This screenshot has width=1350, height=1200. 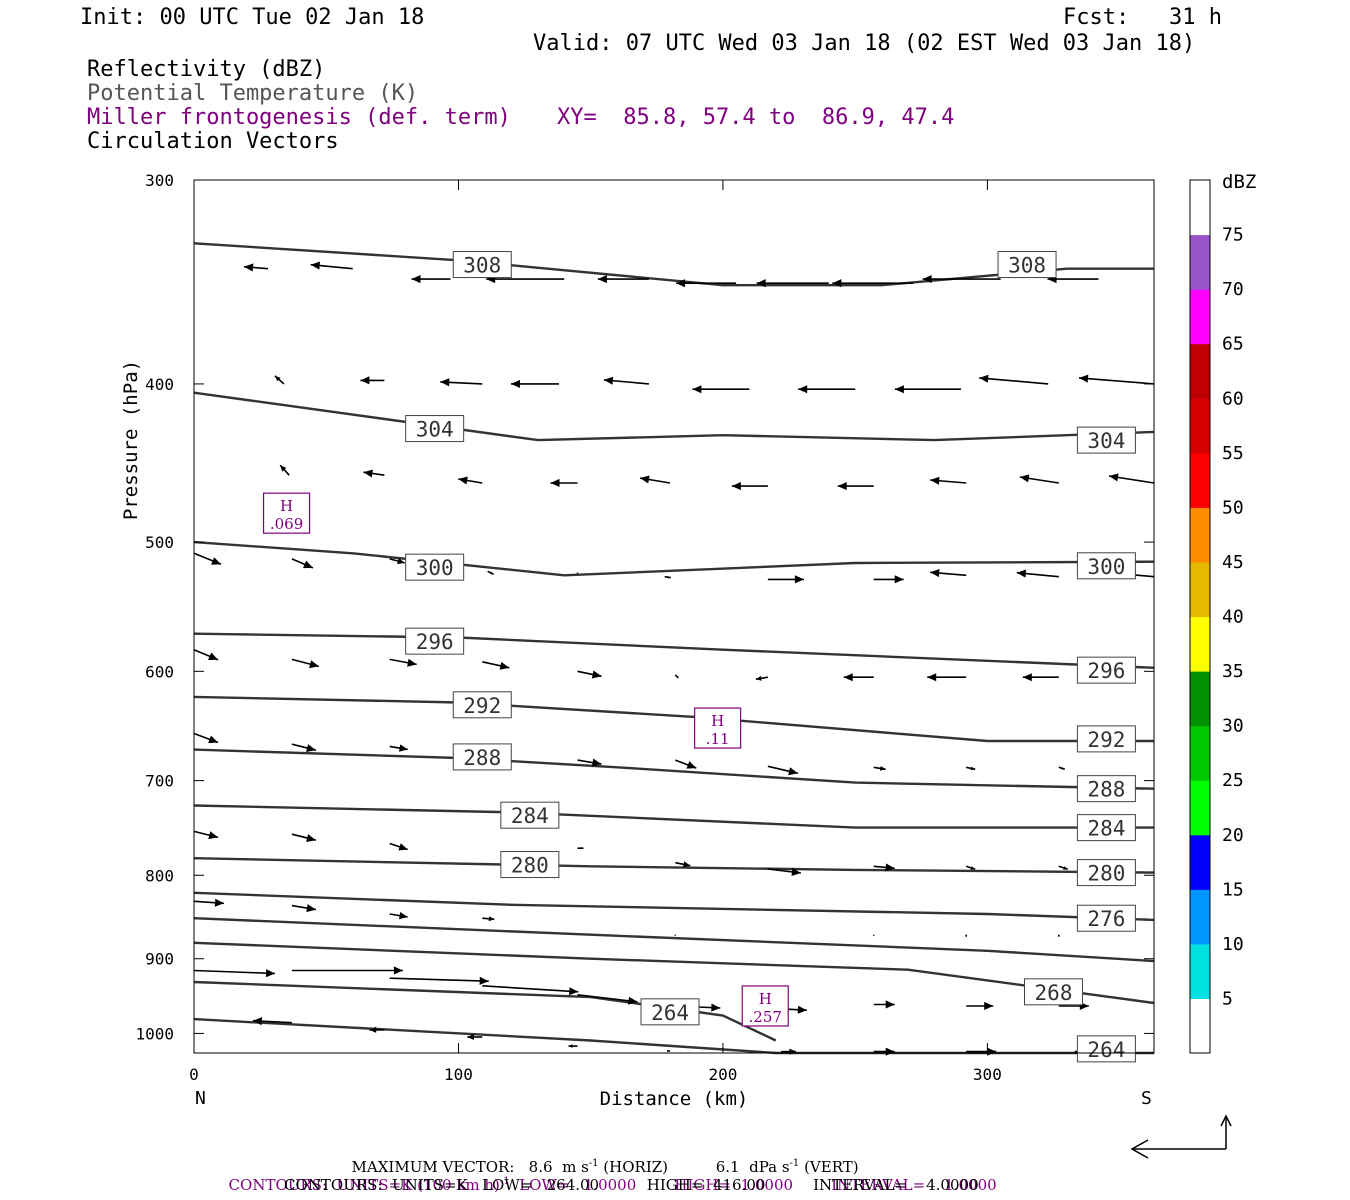 I want to click on dbz-colorbar: 5 10 15 20 25 30 35 40 45 50 55 60 65 70 75, so click(x=1216, y=616).